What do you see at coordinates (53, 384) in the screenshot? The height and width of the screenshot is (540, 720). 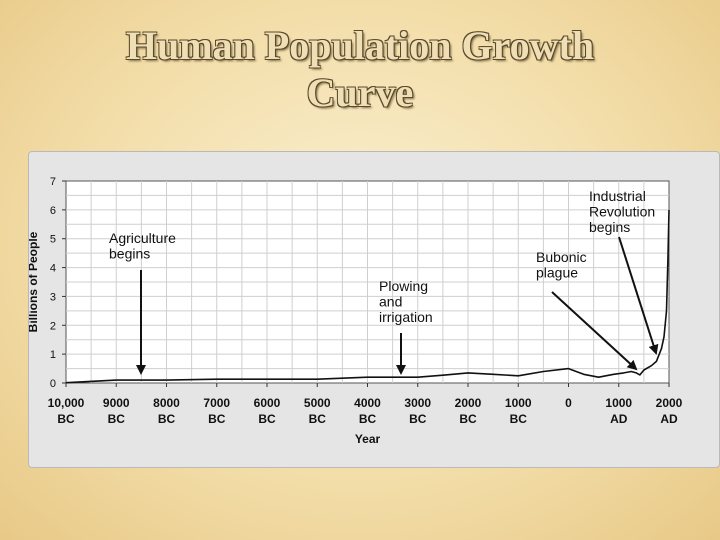 I see `y-tick-label: 0` at bounding box center [53, 384].